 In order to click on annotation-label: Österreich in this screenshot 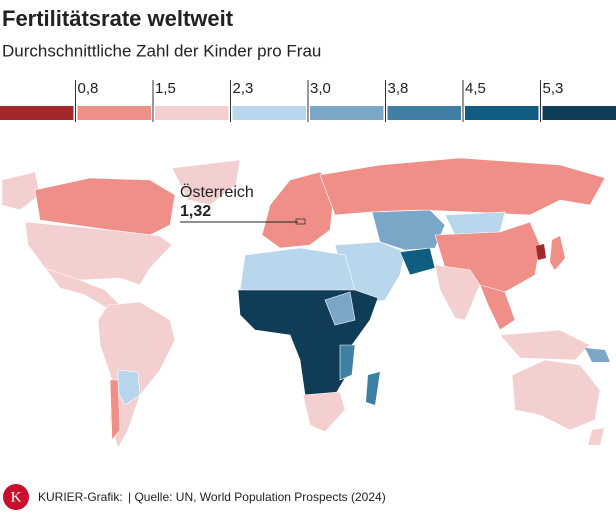, I will do `click(217, 192)`.